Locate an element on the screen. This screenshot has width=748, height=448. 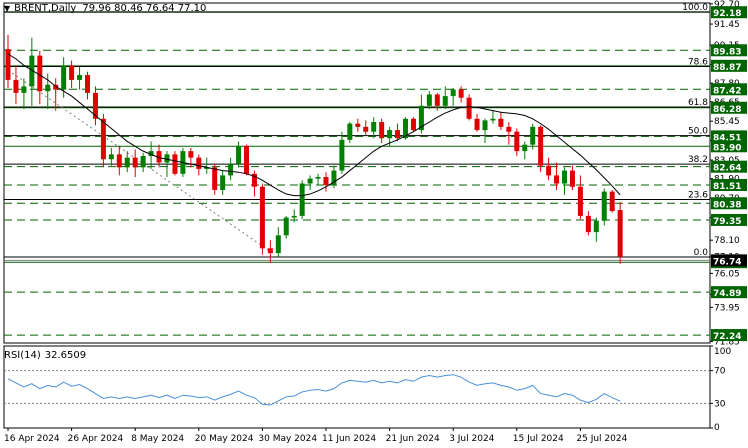
date-tick-label: 20 May 2024 is located at coordinates (224, 439).